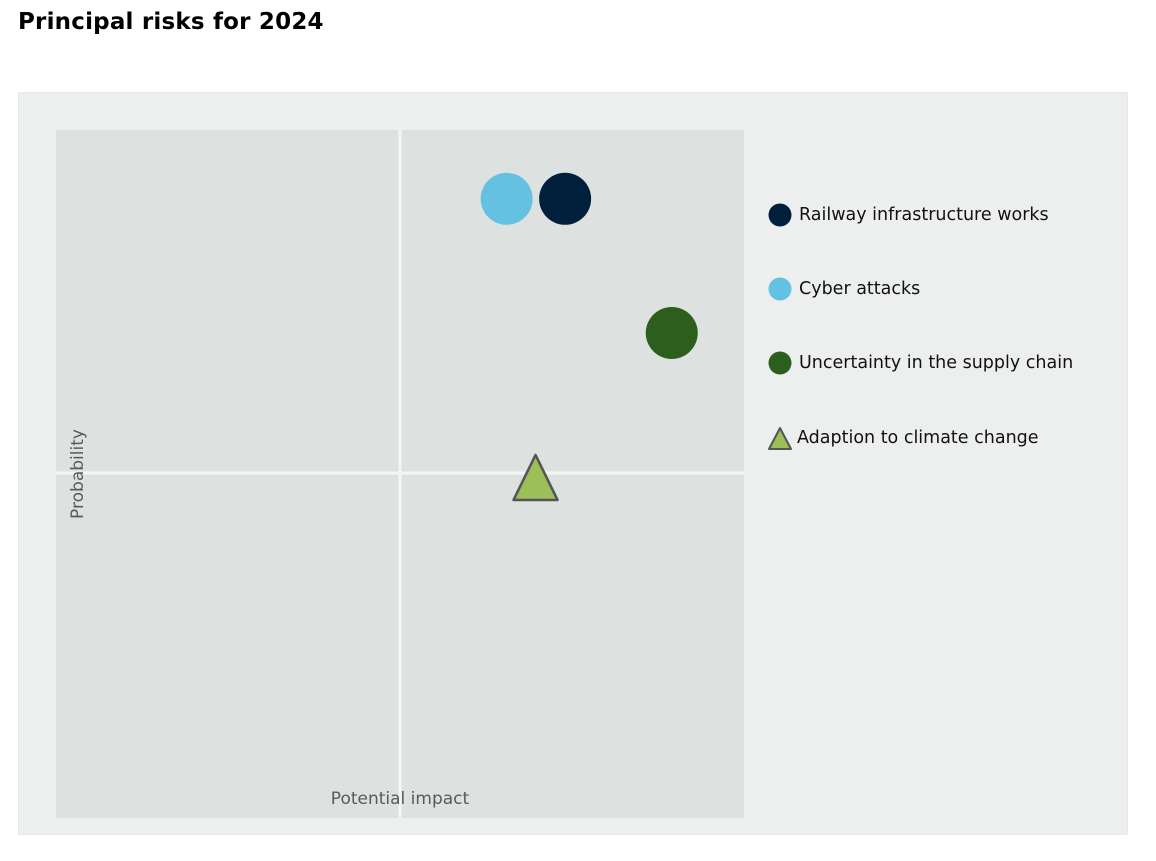  I want to click on legend-item-supply-chain: Uncertainty in the supply chain, so click(920, 363).